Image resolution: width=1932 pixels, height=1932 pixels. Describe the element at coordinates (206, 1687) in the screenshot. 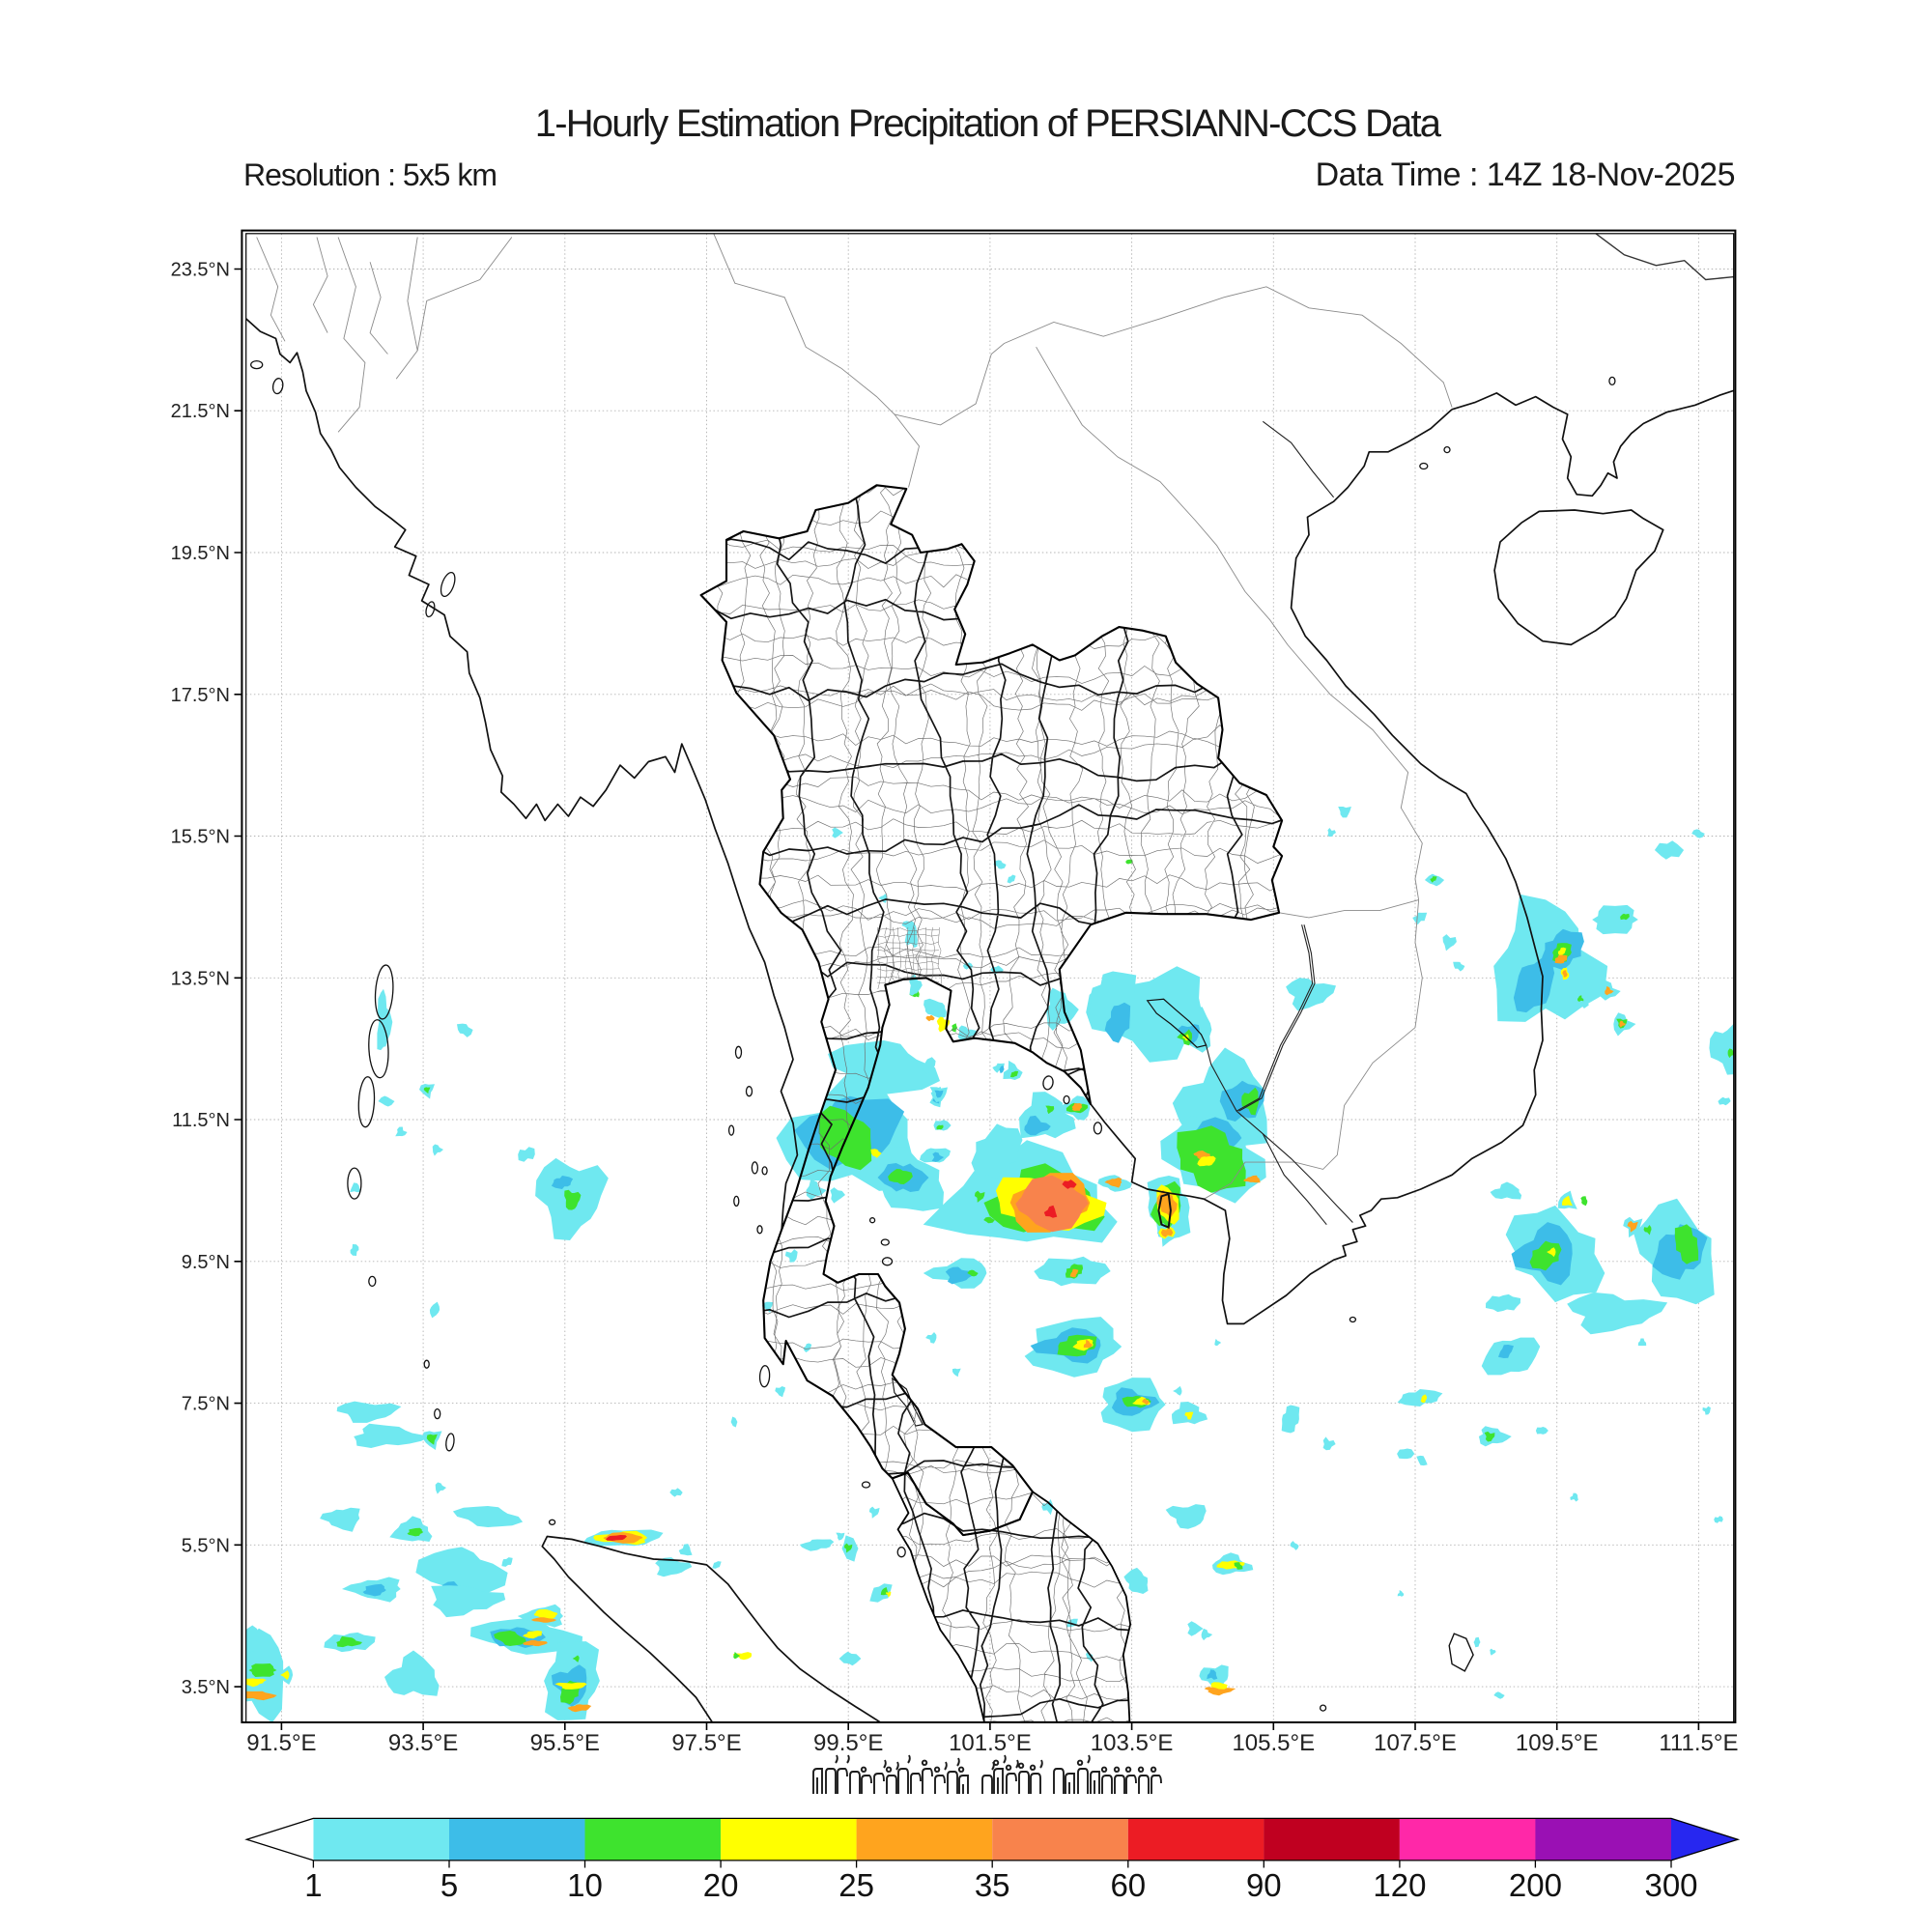

I see `svg-text: 3.5°N` at that location.